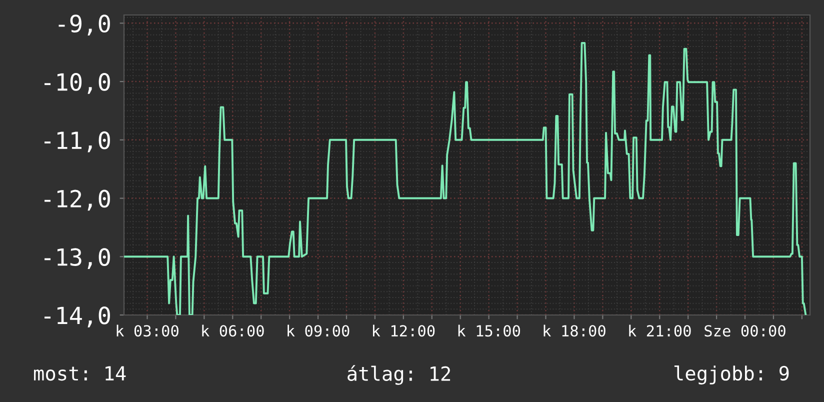 The image size is (824, 402). Describe the element at coordinates (660, 330) in the screenshot. I see `x-tick-label: k 21:00` at that location.